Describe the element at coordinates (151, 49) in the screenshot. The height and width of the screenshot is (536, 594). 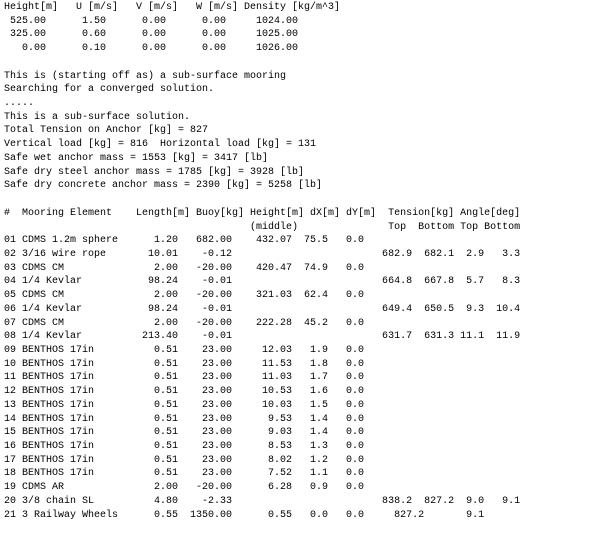
I see `profile-row: 0.00 0.10 0.00 0.00 1026.00` at that location.